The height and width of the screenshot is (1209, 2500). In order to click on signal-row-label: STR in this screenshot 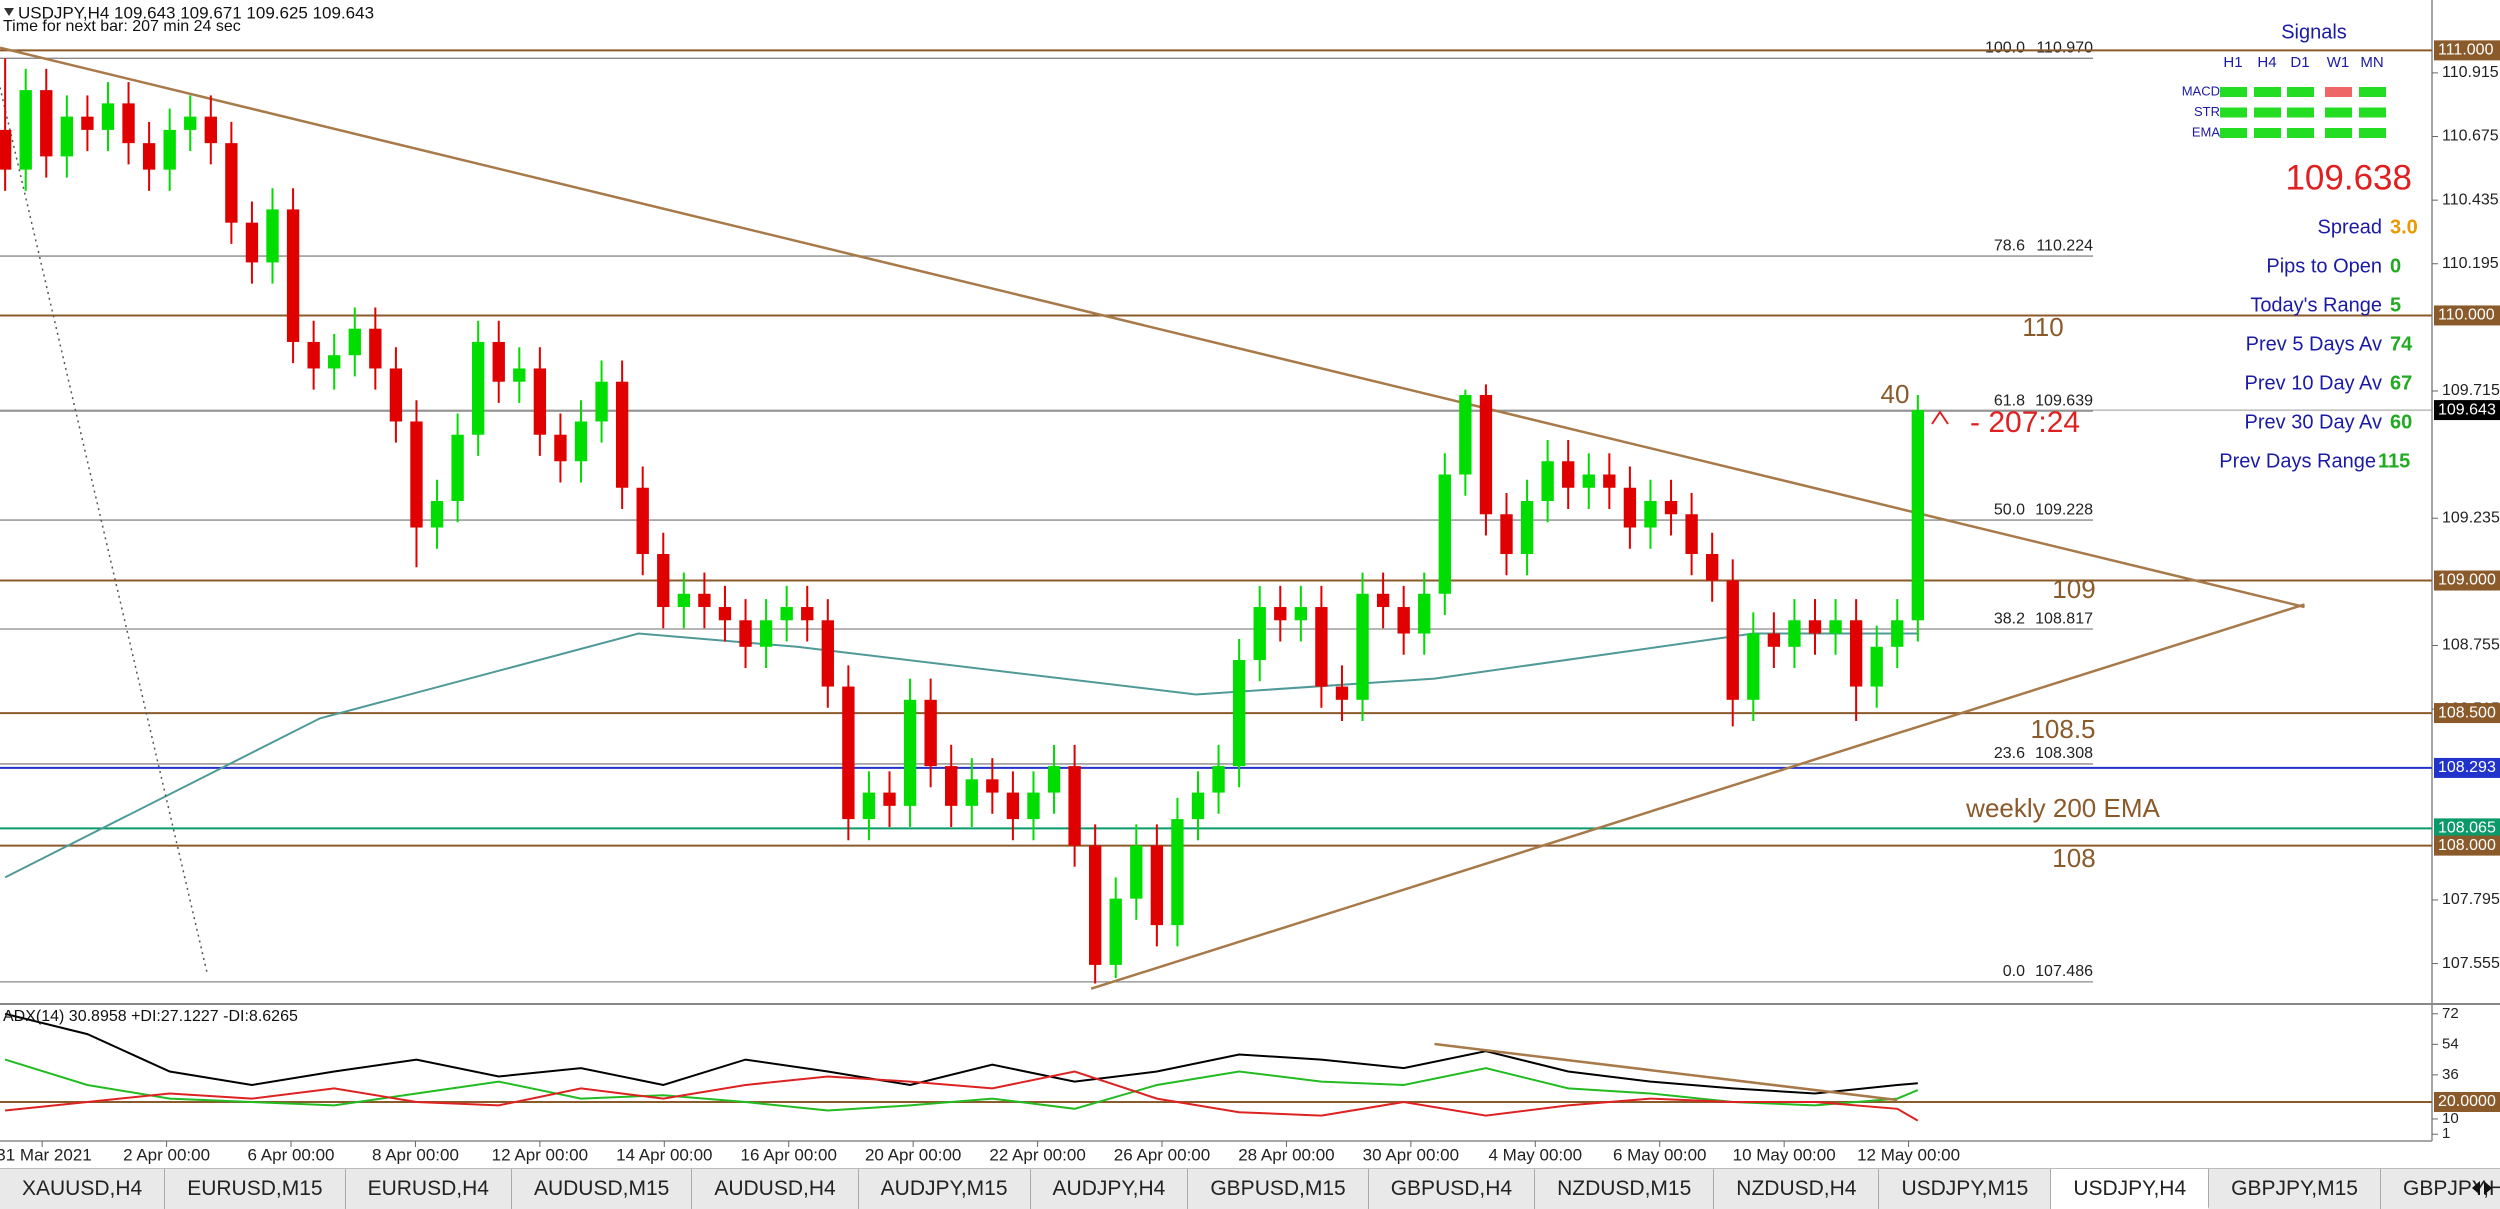, I will do `click(2207, 111)`.